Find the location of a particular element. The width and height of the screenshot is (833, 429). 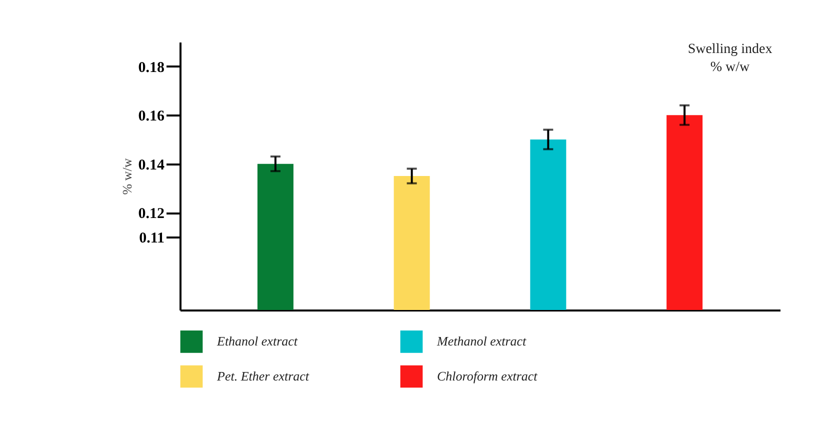

y-axis-title: % w/w is located at coordinates (126, 176).